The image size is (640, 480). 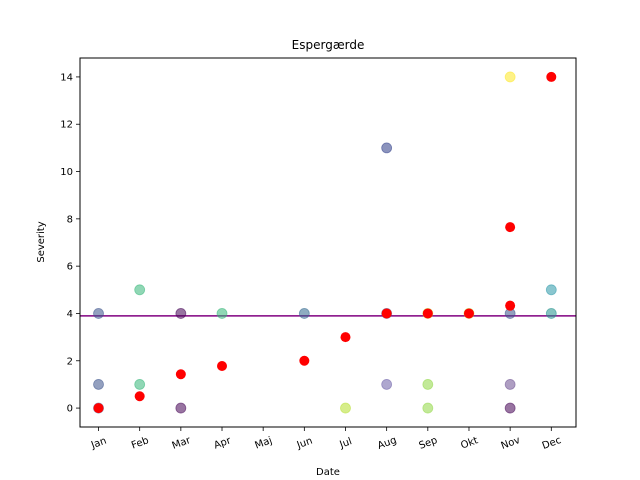 I want to click on x-tick-label: Okt, so click(x=469, y=443).